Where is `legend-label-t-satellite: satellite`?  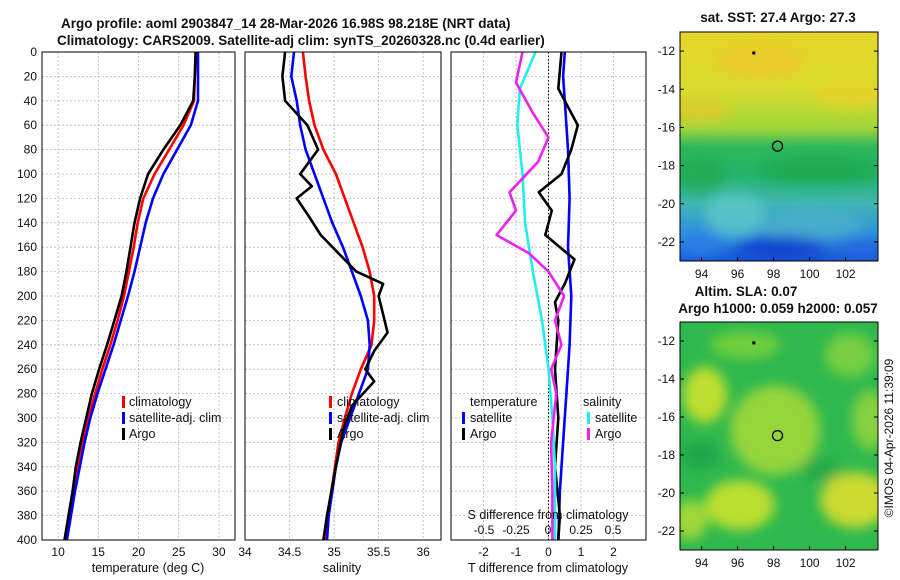 legend-label-t-satellite: satellite is located at coordinates (491, 418).